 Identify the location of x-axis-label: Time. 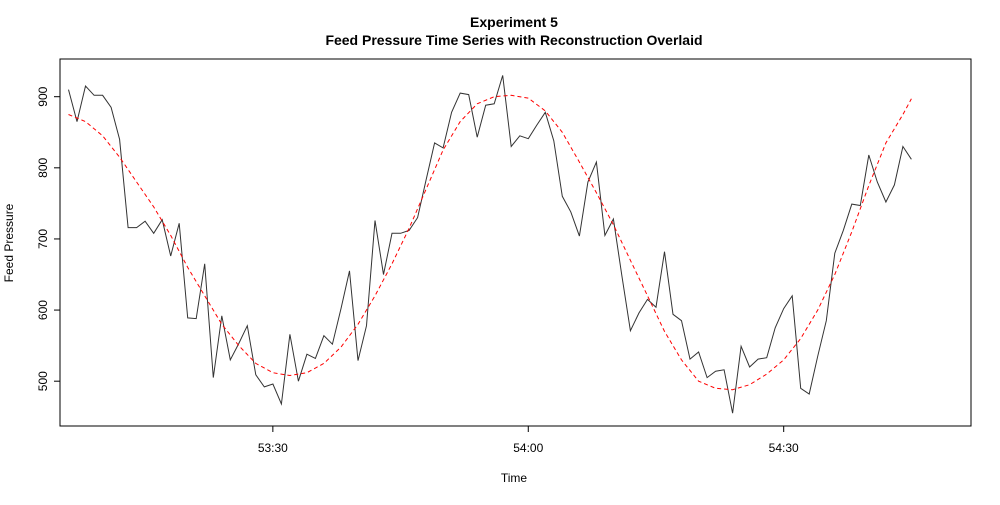
(514, 478).